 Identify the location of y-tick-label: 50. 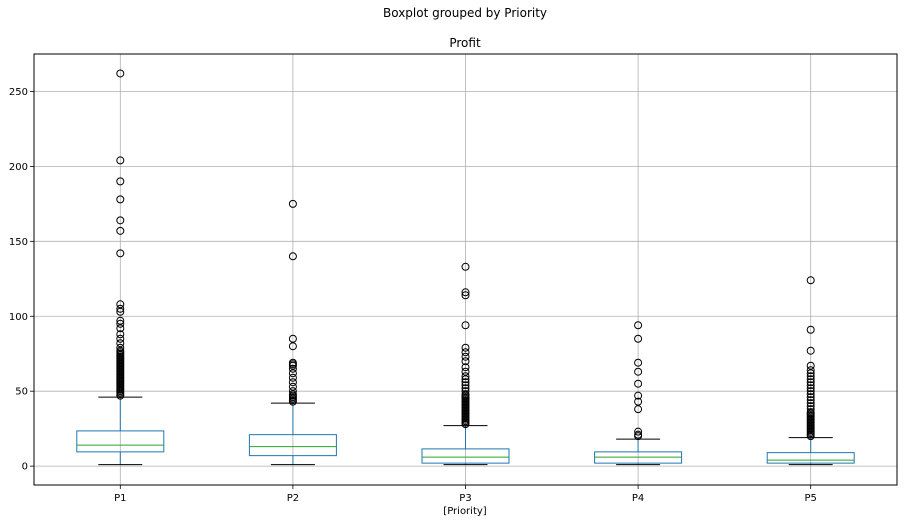
(21, 392).